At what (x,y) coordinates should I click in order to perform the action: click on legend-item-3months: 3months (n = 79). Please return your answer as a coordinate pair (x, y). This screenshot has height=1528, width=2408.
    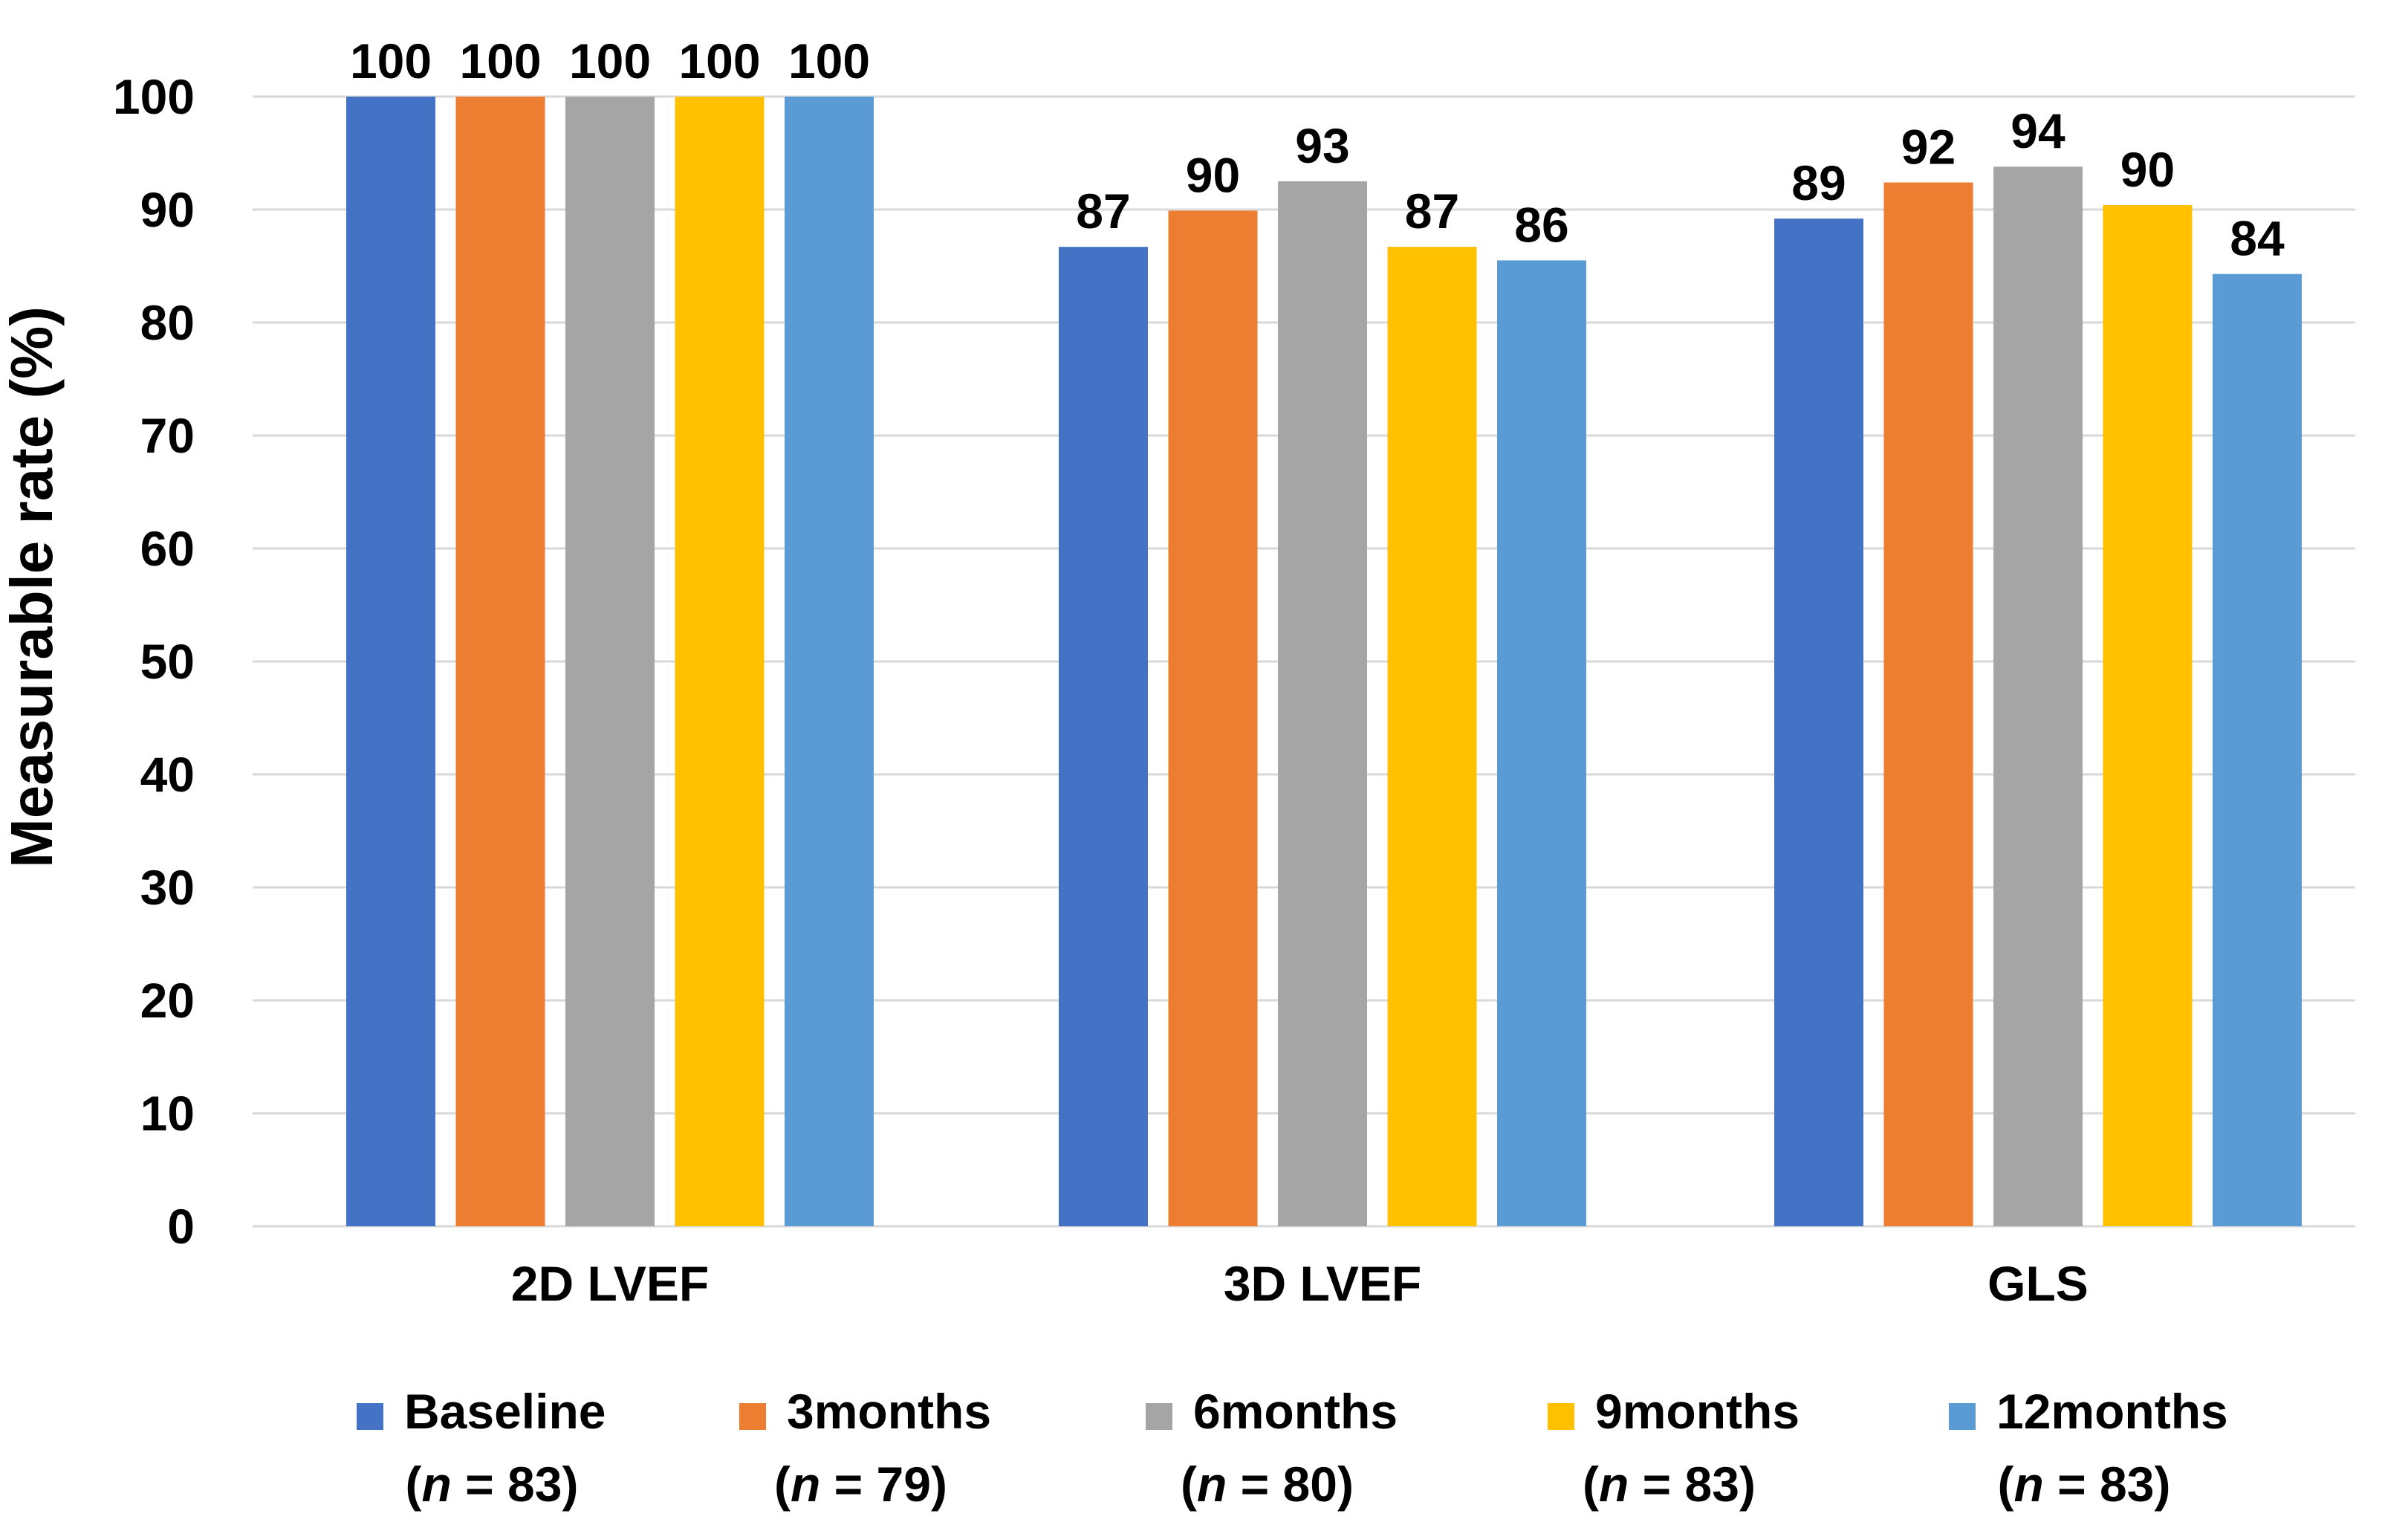
    Looking at the image, I should click on (865, 1448).